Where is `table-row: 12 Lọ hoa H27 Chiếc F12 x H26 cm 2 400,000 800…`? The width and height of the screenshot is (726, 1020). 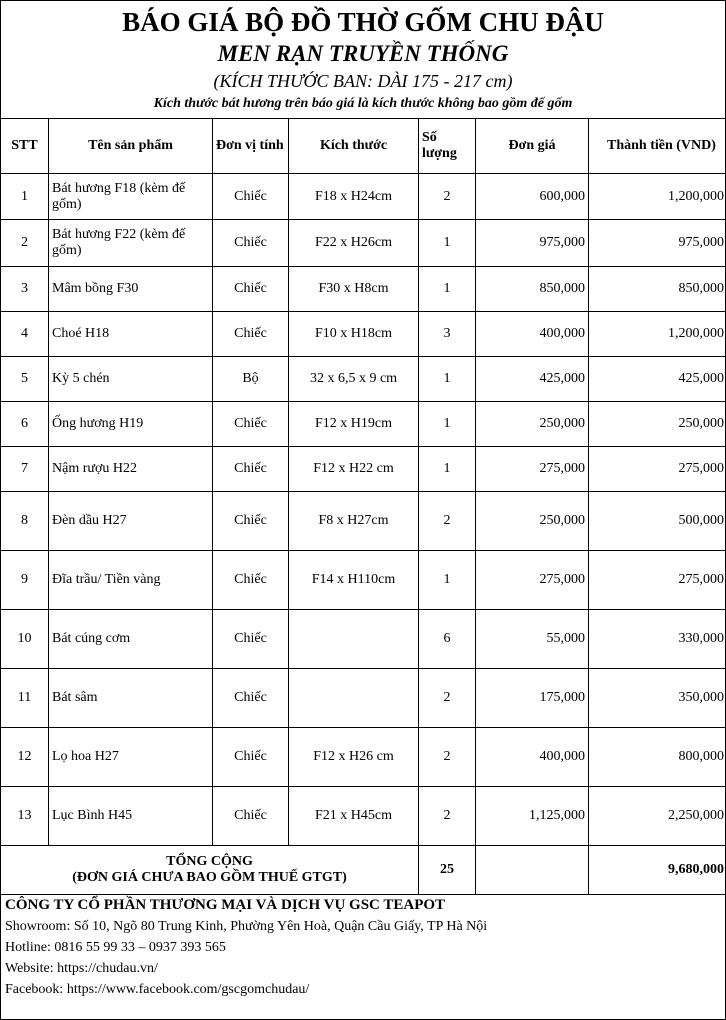
table-row: 12 Lọ hoa H27 Chiếc F12 x H26 cm 2 400,000 800… is located at coordinates (363, 757).